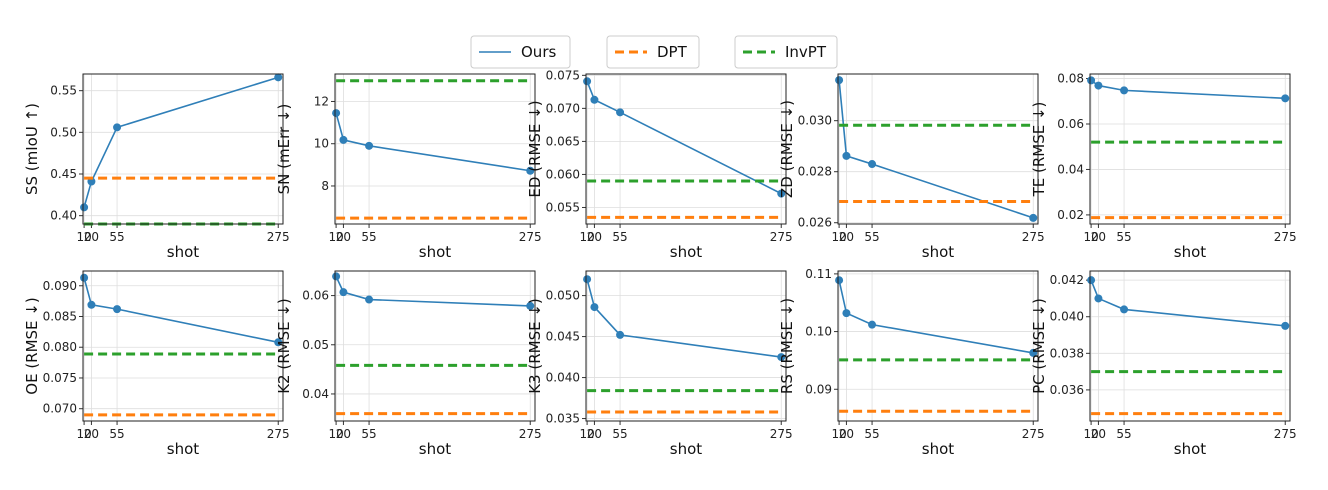  What do you see at coordinates (520, 52) in the screenshot?
I see `legend-entry-ours: Ours` at bounding box center [520, 52].